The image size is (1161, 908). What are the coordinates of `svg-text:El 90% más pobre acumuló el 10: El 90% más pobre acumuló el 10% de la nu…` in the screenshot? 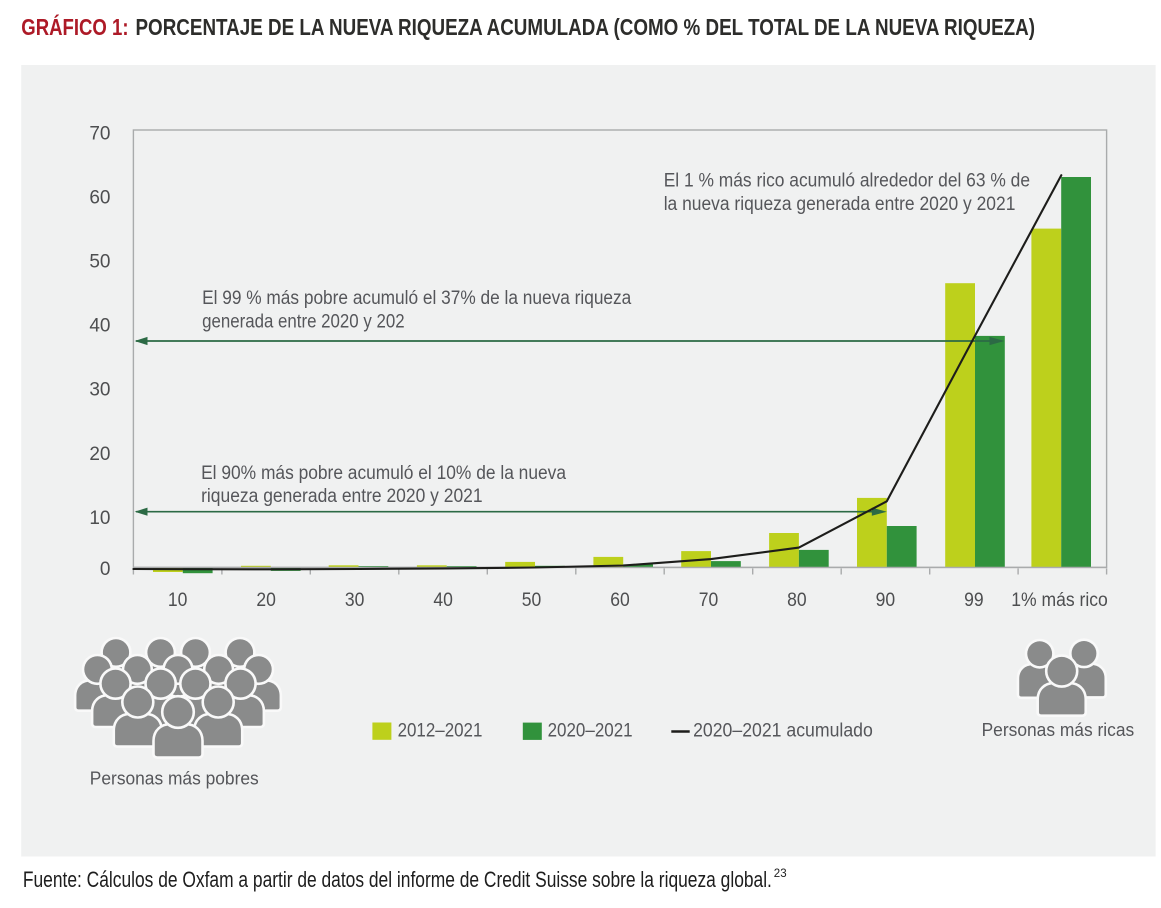 It's located at (383, 473).